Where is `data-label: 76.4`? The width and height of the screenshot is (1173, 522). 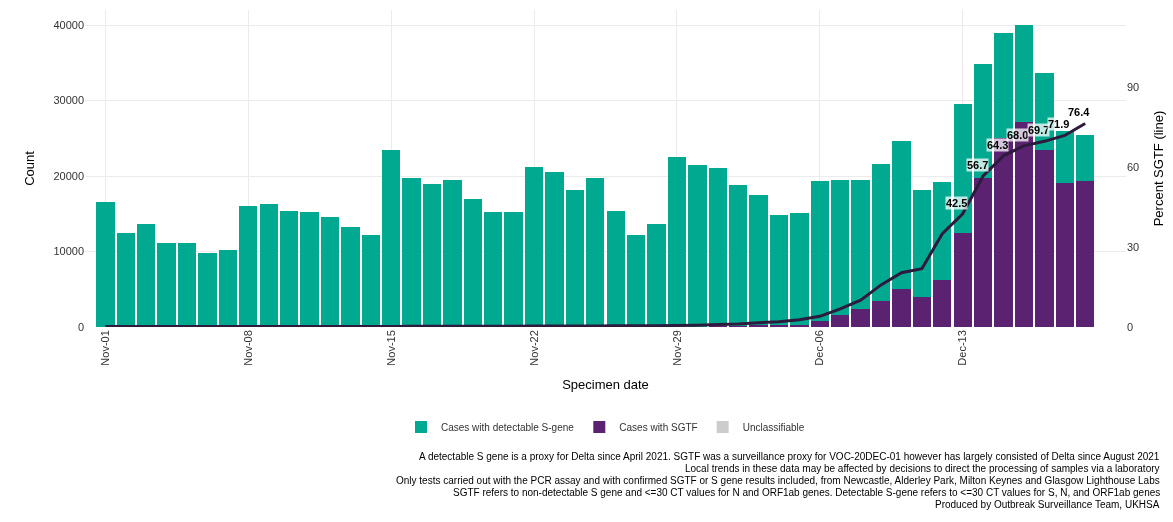
data-label: 76.4 is located at coordinates (1079, 112).